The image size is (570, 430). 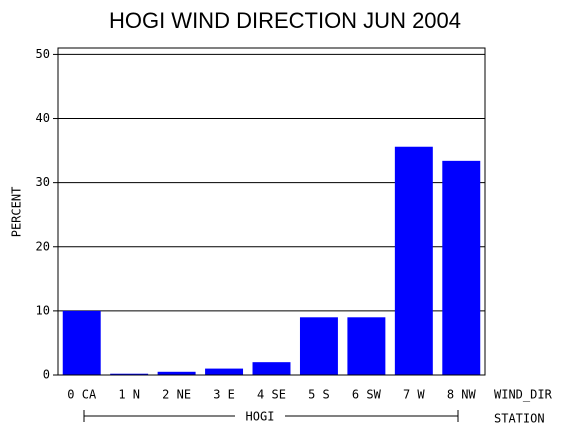 I want to click on group-axis-label: STATION, so click(x=519, y=419).